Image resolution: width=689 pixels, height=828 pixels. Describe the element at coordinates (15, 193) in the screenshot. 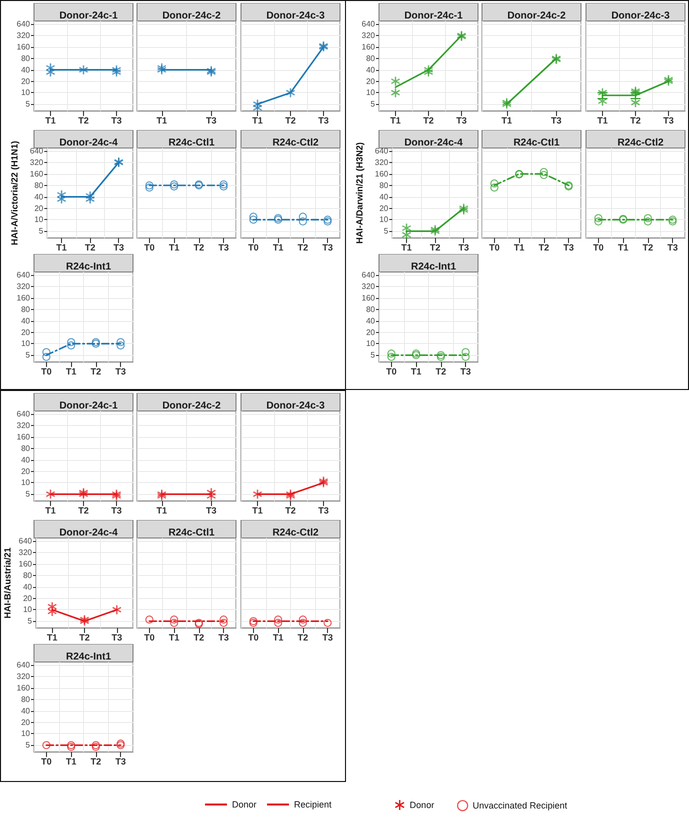

I see `y-axis-title: HAI-A/Victoria/22 (H1N1)` at that location.